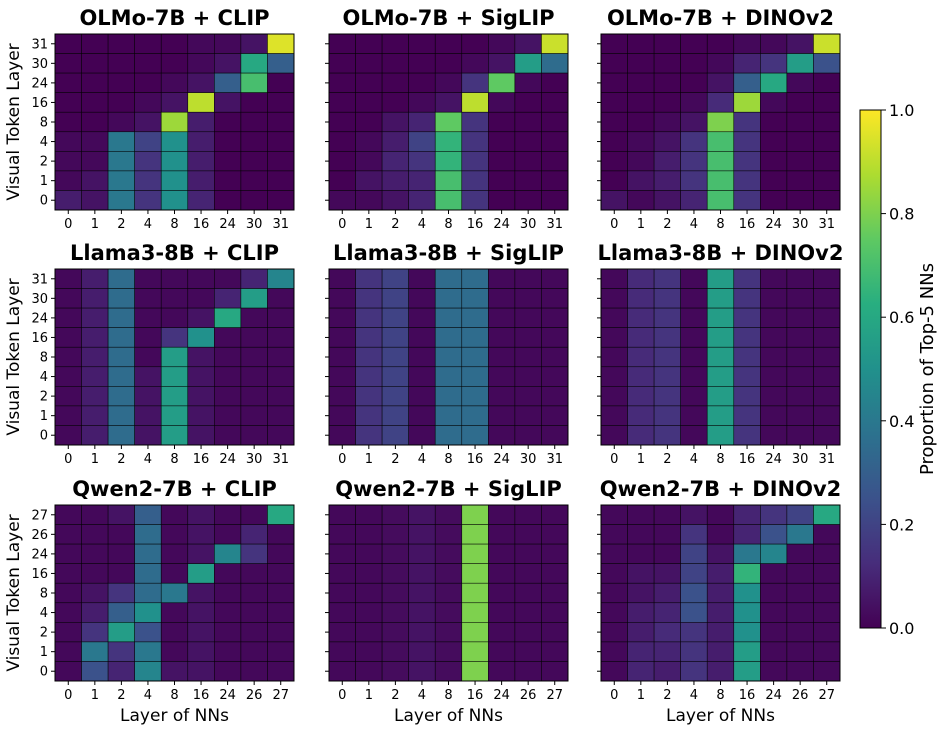  What do you see at coordinates (448, 253) in the screenshot?
I see `panel-title: Llama3-8B + SigLIP` at bounding box center [448, 253].